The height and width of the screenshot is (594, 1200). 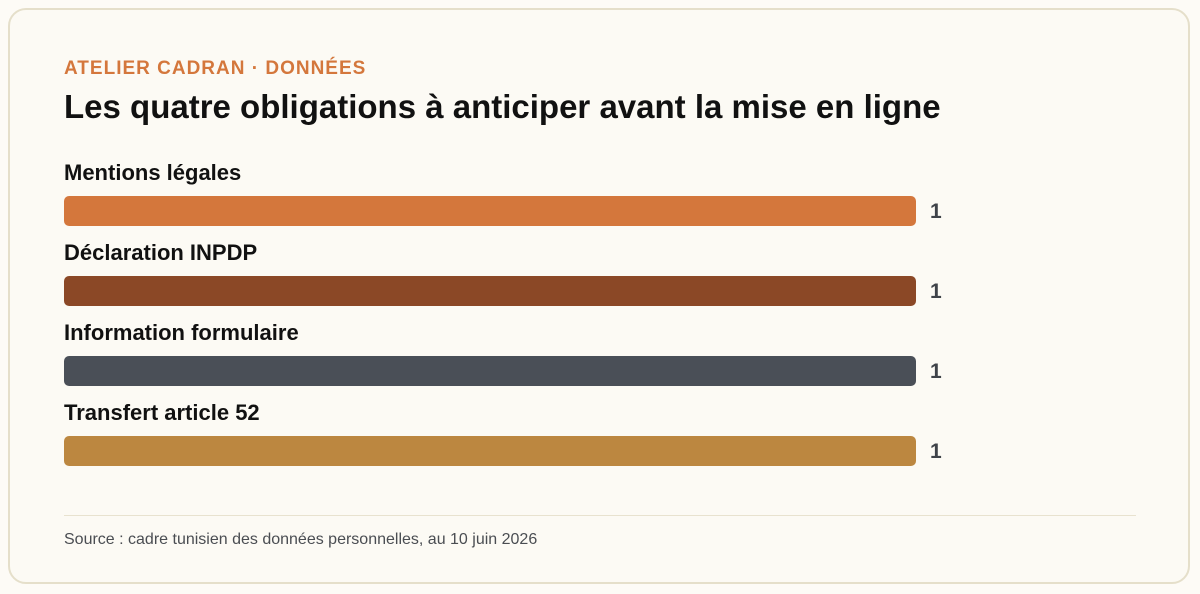 I want to click on eyebrow-label: ATELIER CADRAN · DONNÉES, so click(x=215, y=68).